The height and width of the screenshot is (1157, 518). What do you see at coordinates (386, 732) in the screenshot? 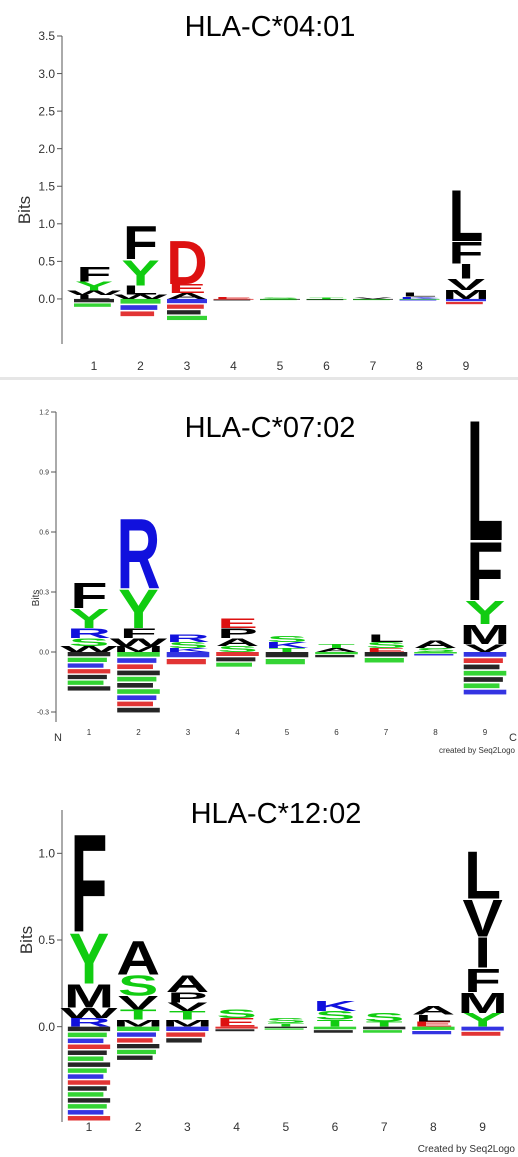
I see `x-tick-label: 7` at bounding box center [386, 732].